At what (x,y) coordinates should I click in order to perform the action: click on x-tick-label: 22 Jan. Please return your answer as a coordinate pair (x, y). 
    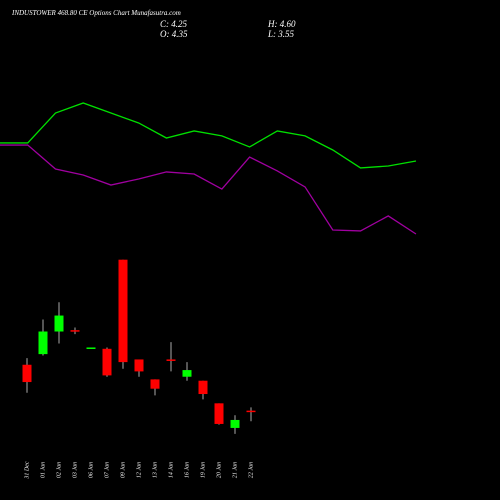
    Looking at the image, I should click on (251, 470).